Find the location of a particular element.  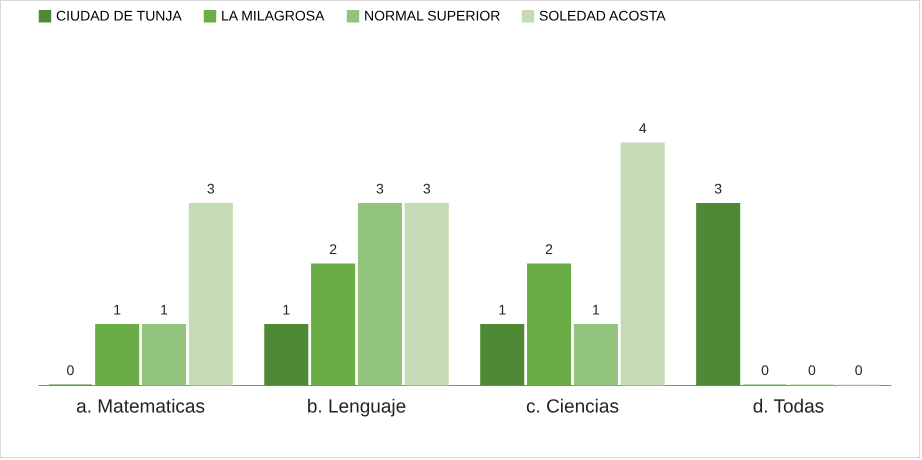

legend-label: NORMAL SUPERIOR is located at coordinates (432, 15).